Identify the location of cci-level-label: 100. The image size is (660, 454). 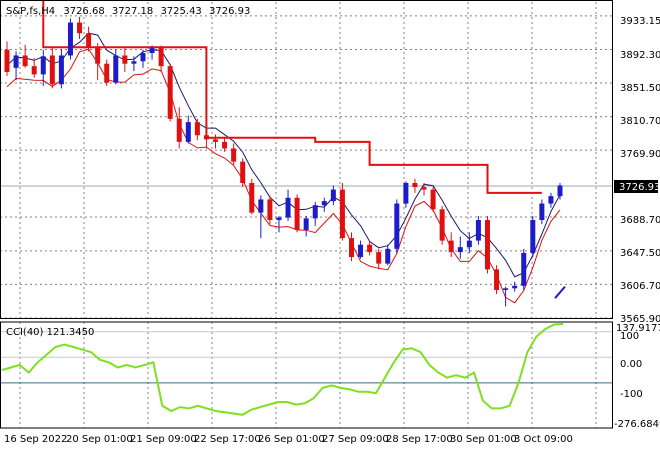
(629, 336).